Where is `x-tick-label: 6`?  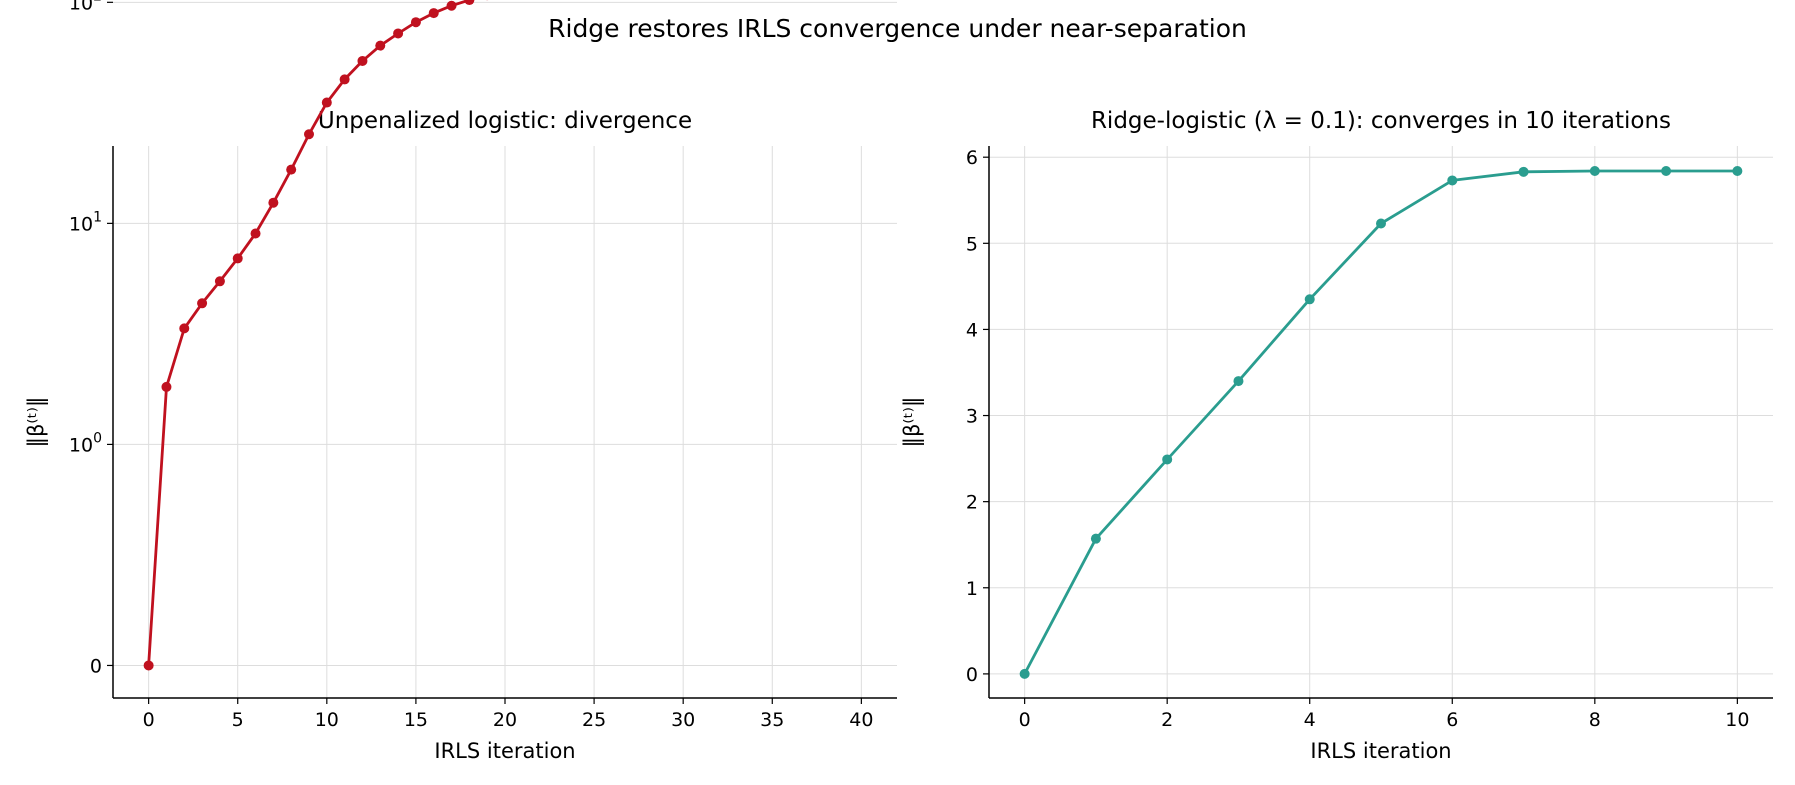
x-tick-label: 6 is located at coordinates (1452, 720).